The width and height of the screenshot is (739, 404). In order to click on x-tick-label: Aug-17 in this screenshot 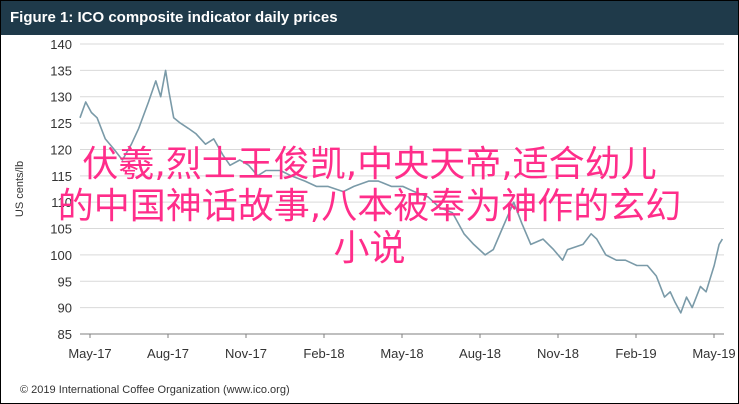, I will do `click(168, 353)`.